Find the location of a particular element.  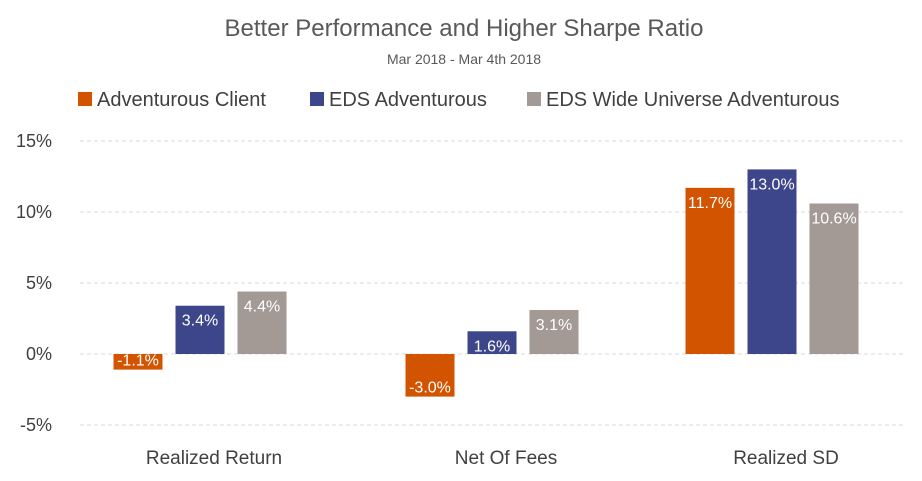

legend-label: Adventurous Client is located at coordinates (181, 100).